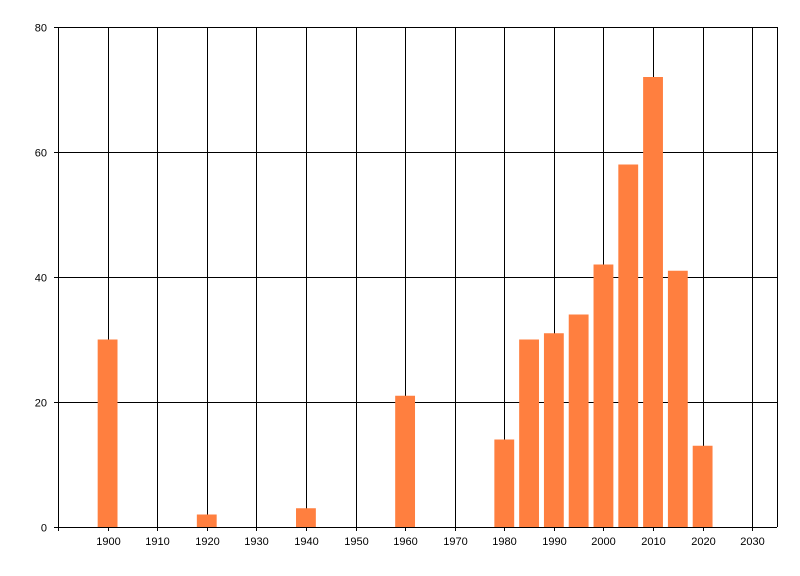 Image resolution: width=800 pixels, height=576 pixels. What do you see at coordinates (703, 542) in the screenshot?
I see `x-tick-label: 2020` at bounding box center [703, 542].